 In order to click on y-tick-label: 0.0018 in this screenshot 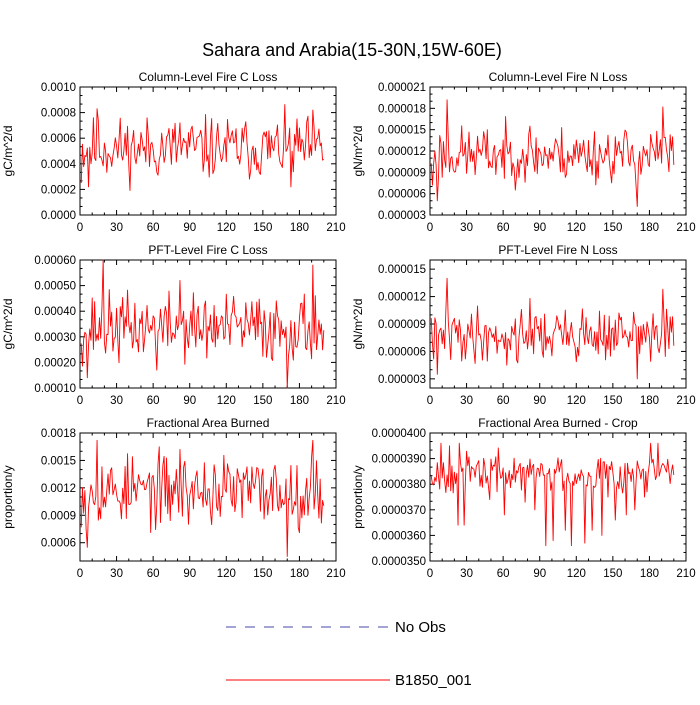, I will do `click(58, 434)`.